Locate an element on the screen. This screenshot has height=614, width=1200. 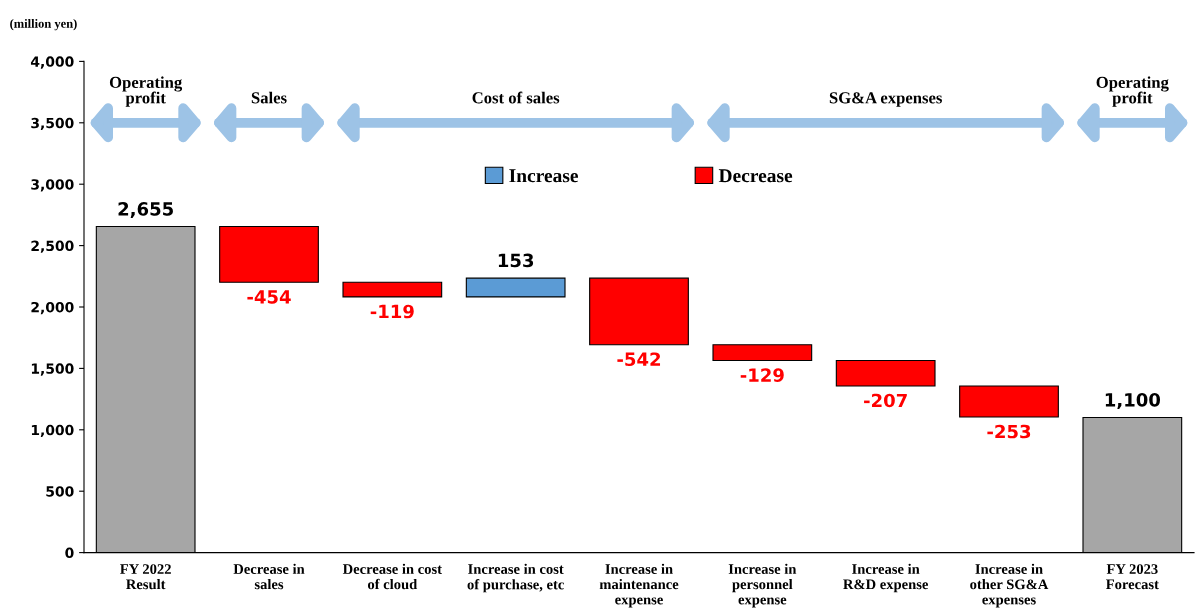
data-label: -454 is located at coordinates (269, 297).